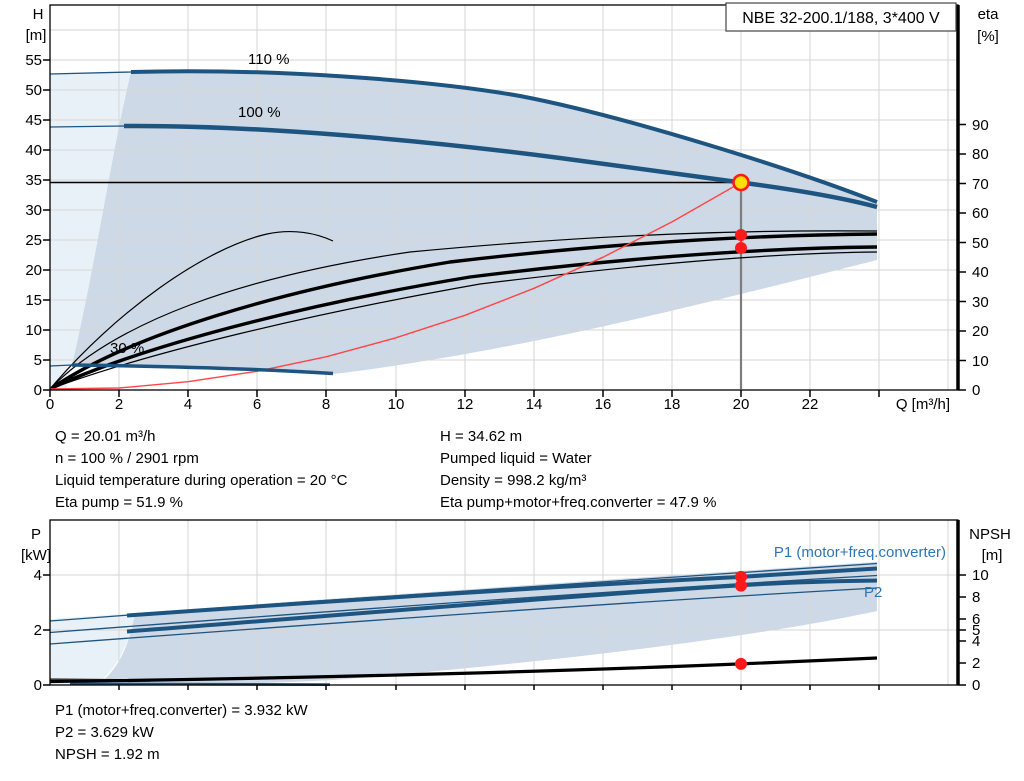 This screenshot has height=781, width=1024. I want to click on tick-label: 25, so click(33, 240).